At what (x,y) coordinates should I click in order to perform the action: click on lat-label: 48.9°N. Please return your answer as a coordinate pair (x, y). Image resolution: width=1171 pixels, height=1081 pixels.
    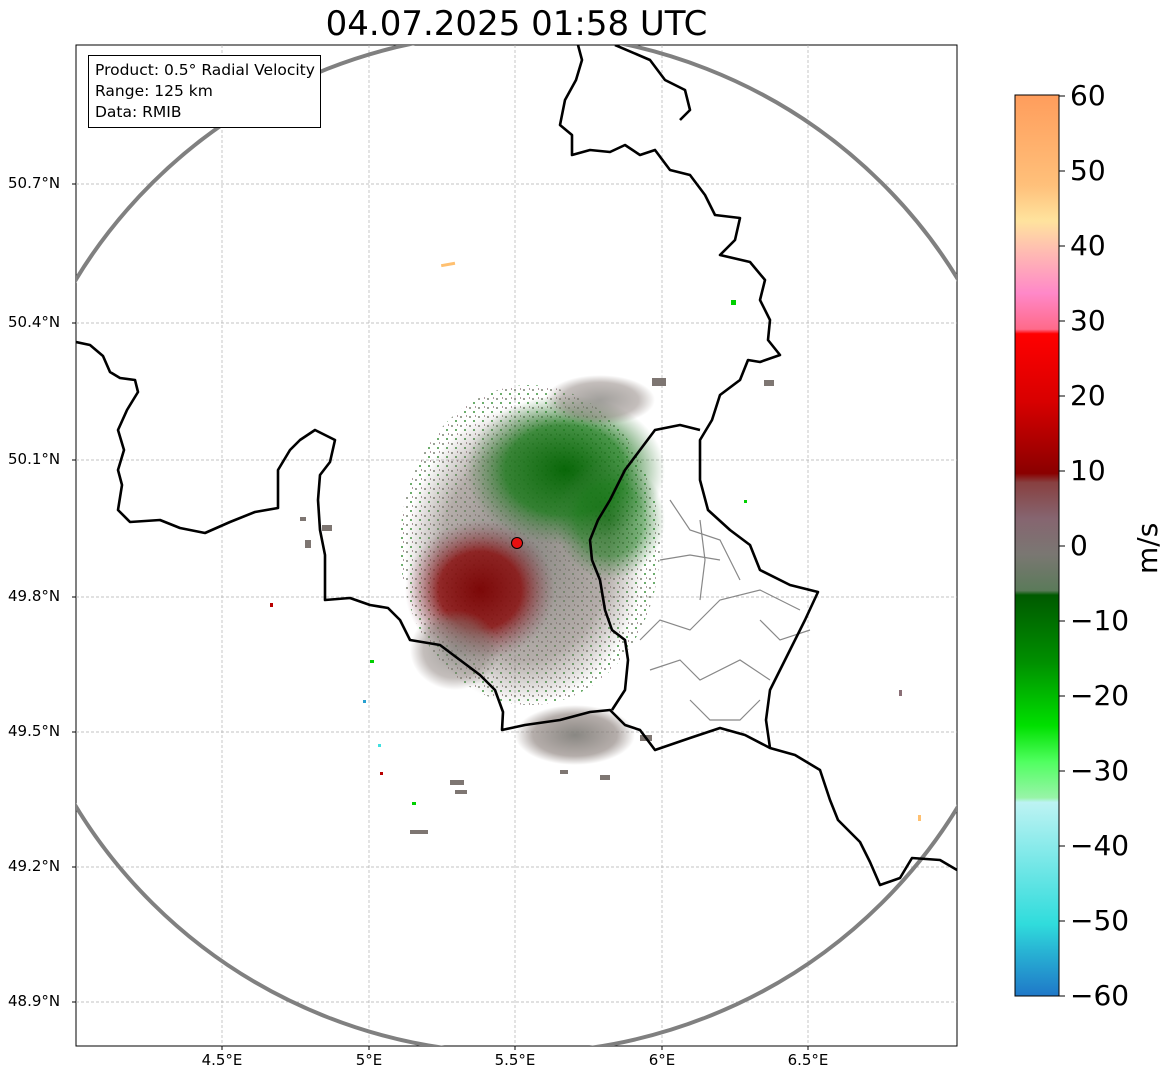
    Looking at the image, I should click on (34, 1001).